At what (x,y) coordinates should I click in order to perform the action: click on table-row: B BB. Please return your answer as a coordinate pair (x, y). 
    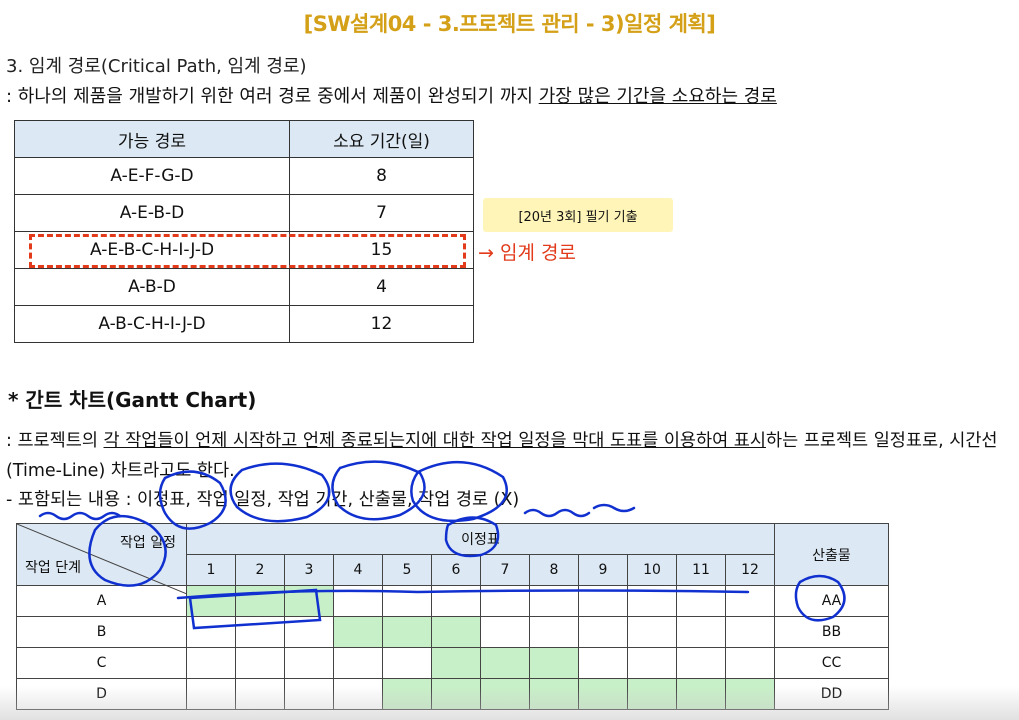
    Looking at the image, I should click on (452, 632).